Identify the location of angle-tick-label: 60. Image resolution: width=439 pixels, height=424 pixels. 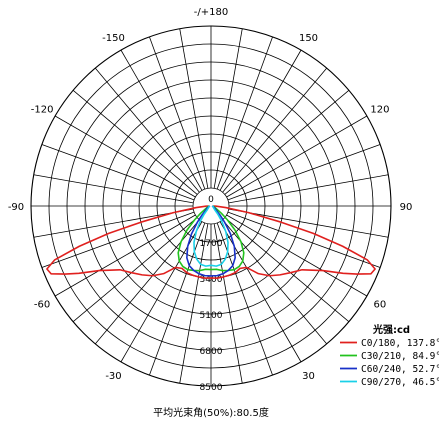
(380, 305).